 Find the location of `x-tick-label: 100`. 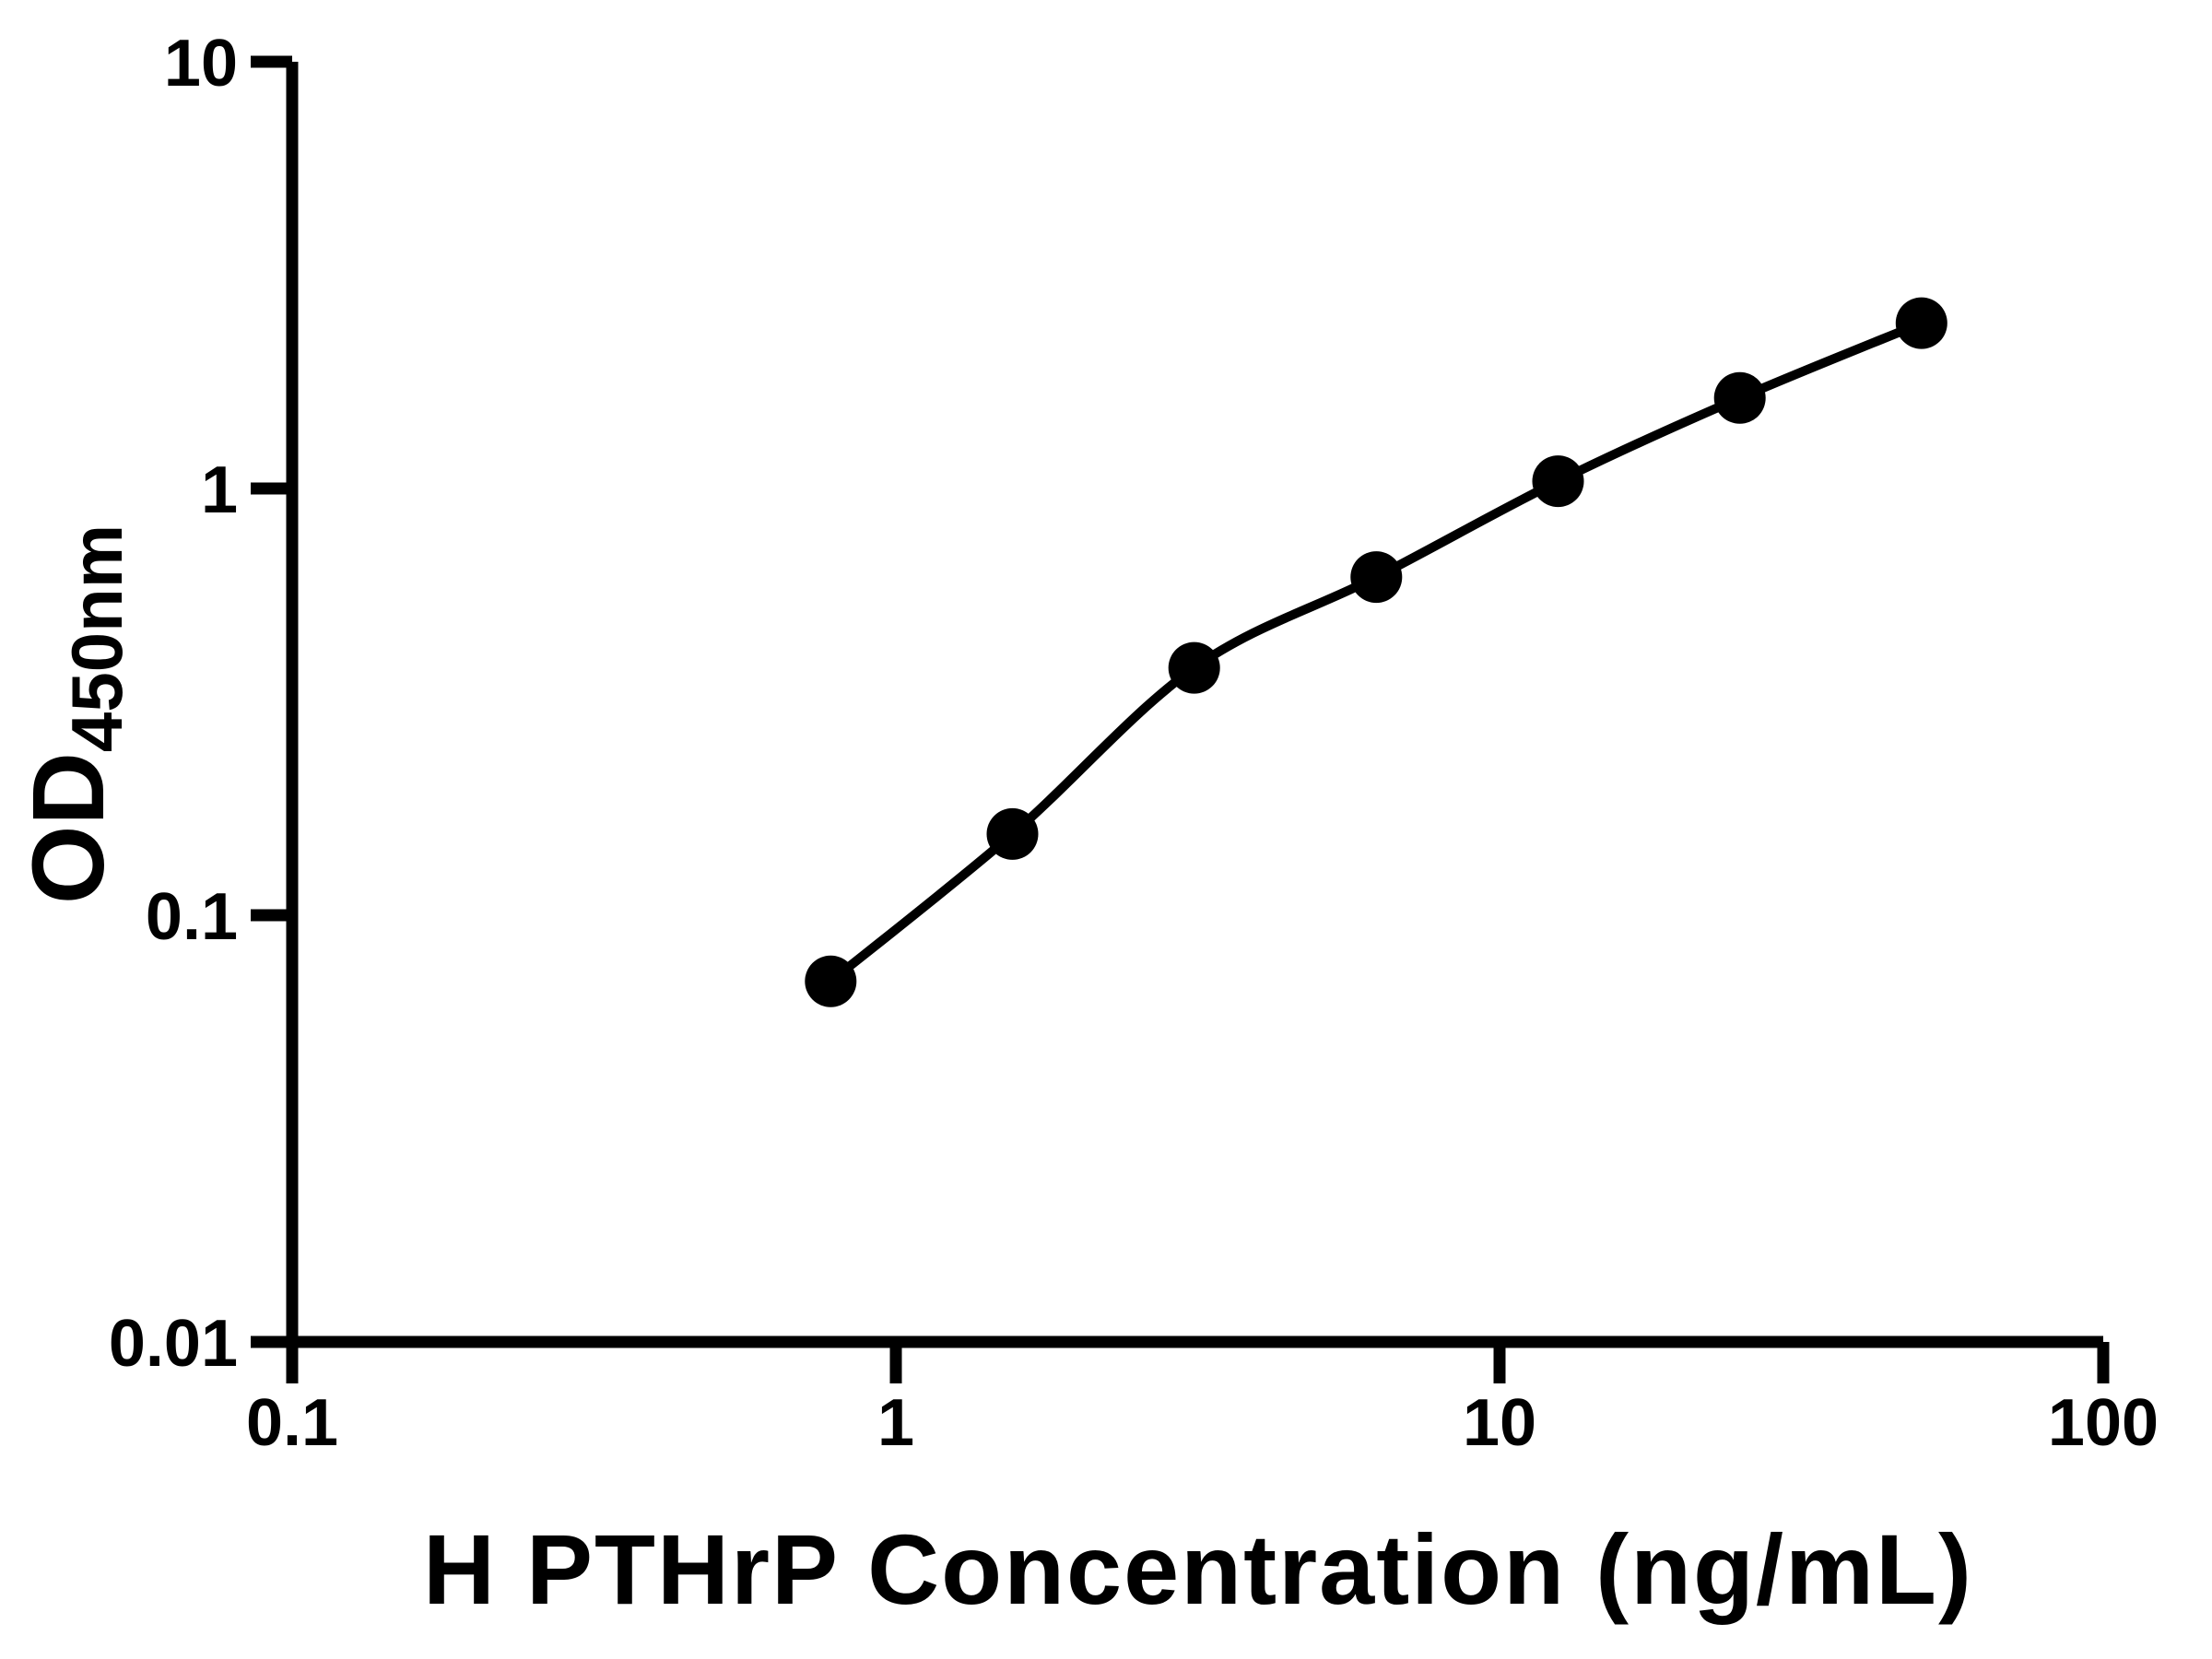

x-tick-label: 100 is located at coordinates (2103, 1423).